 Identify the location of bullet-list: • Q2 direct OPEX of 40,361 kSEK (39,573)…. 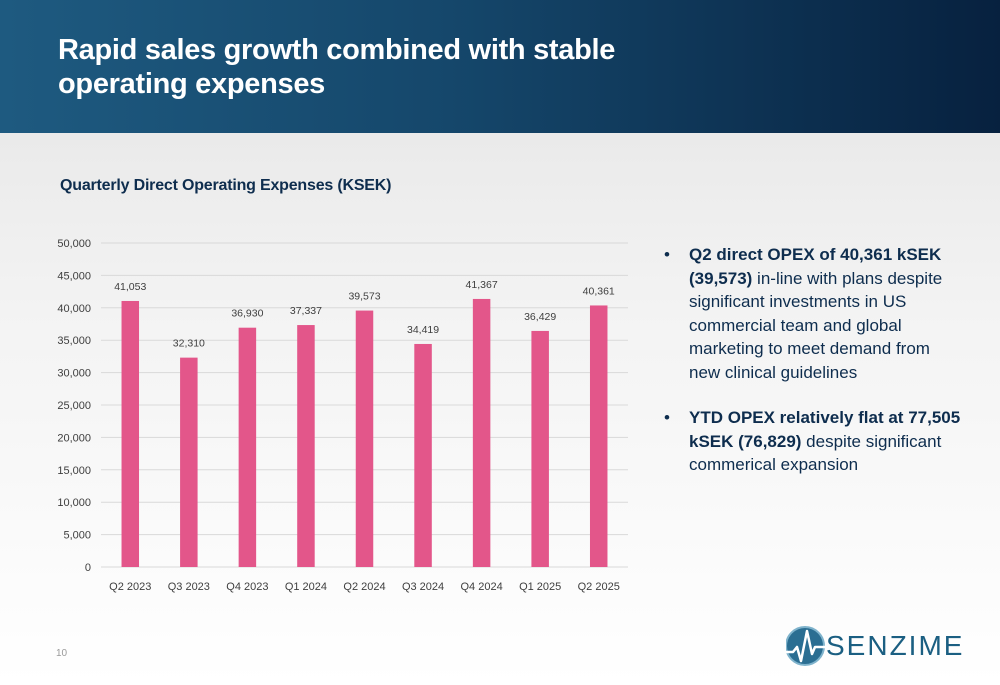
(812, 371).